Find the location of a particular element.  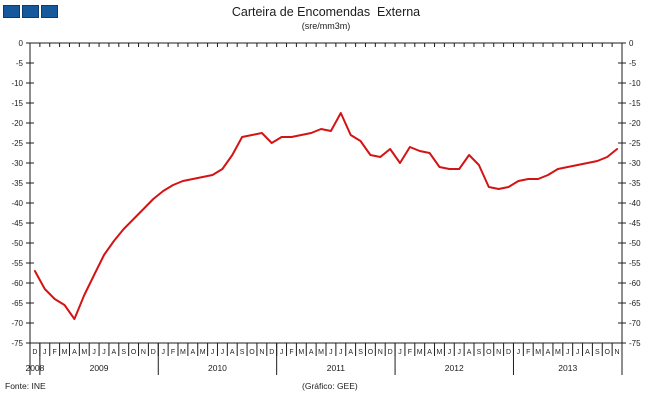

y-axis-label-right: -40 is located at coordinates (635, 203).